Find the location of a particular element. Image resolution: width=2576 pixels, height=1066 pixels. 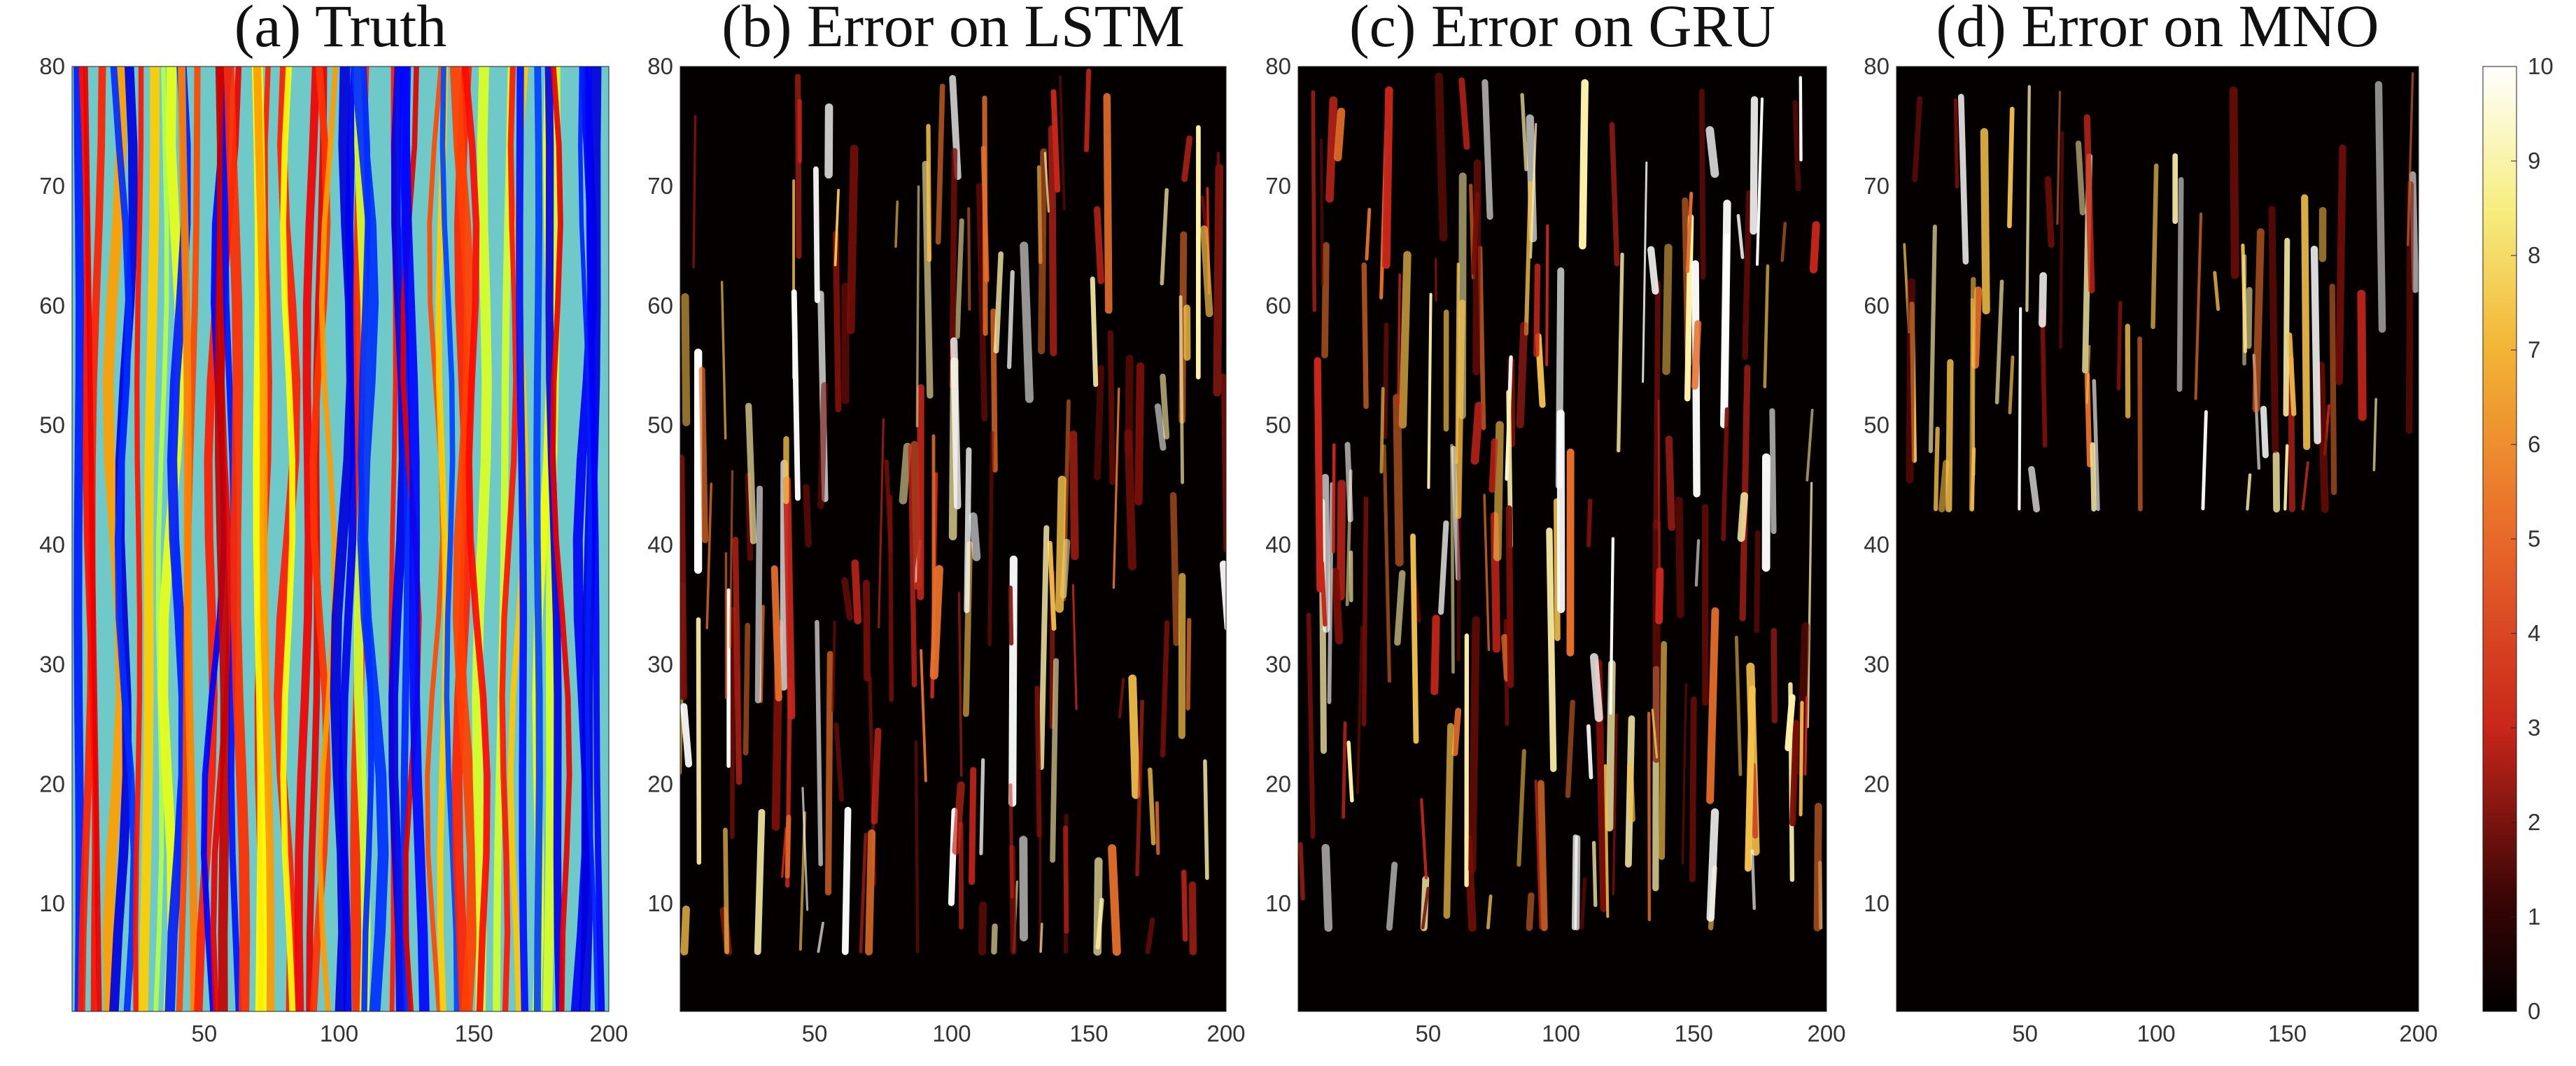

colorbar-tick-label: 10 is located at coordinates (2541, 66).